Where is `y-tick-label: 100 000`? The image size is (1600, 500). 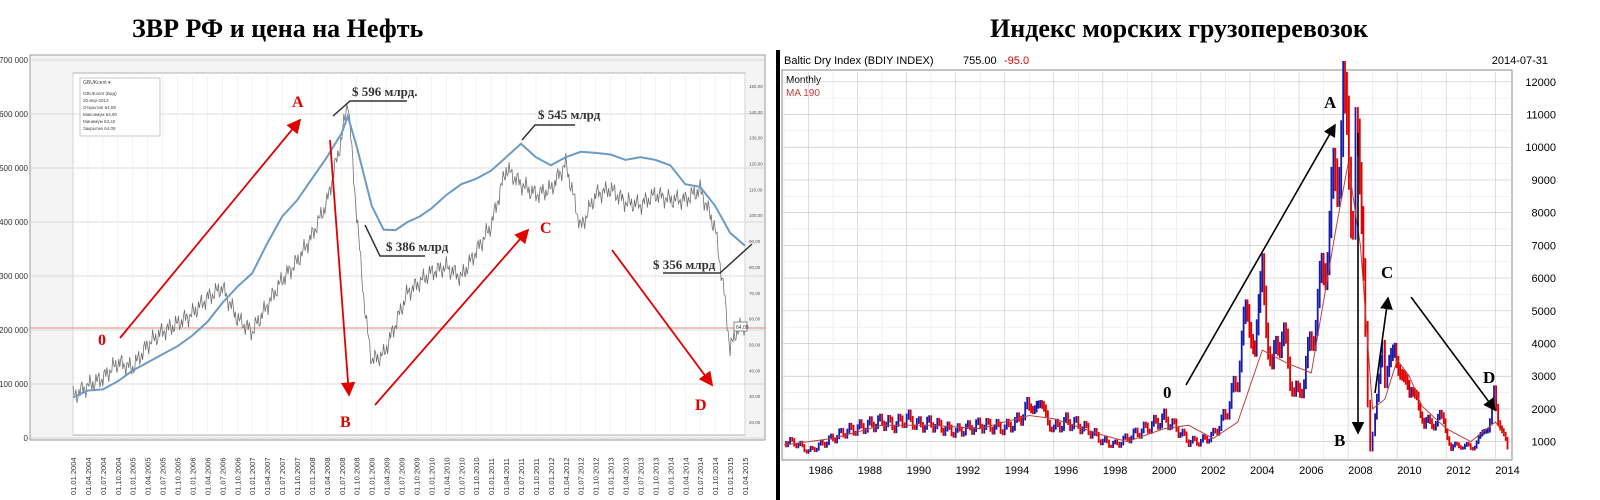 y-tick-label: 100 000 is located at coordinates (14, 384).